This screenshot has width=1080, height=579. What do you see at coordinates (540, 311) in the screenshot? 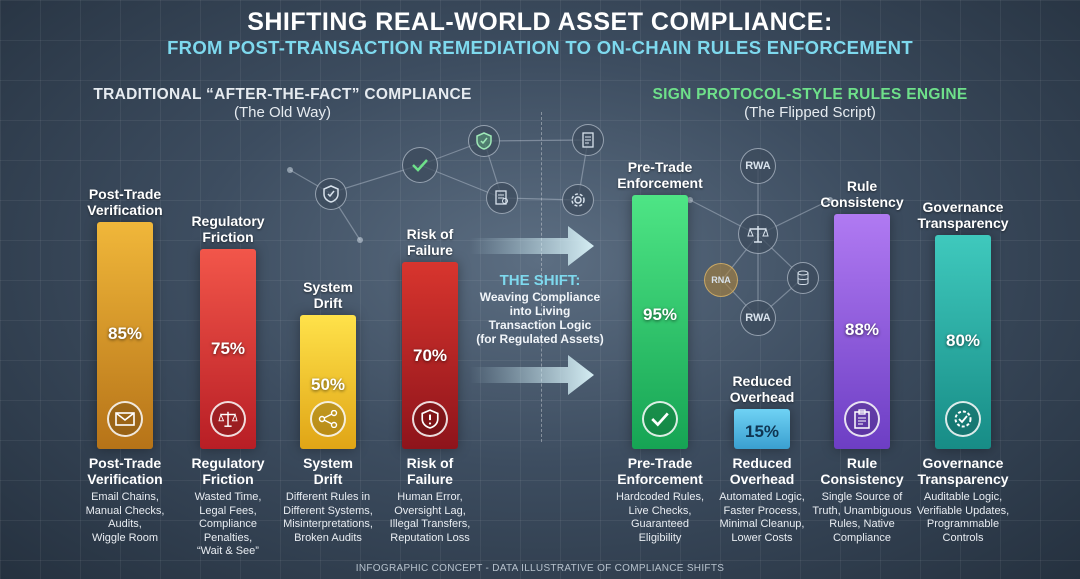
I see `shift-desc-line: into Living` at bounding box center [540, 311].